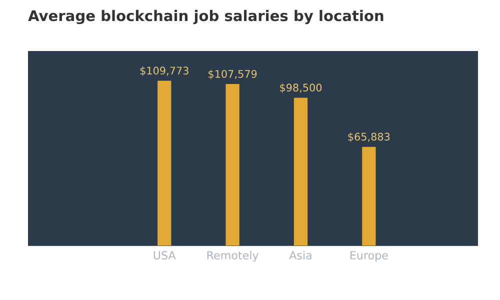  Describe the element at coordinates (232, 75) in the screenshot. I see `data-label: $107,579` at that location.